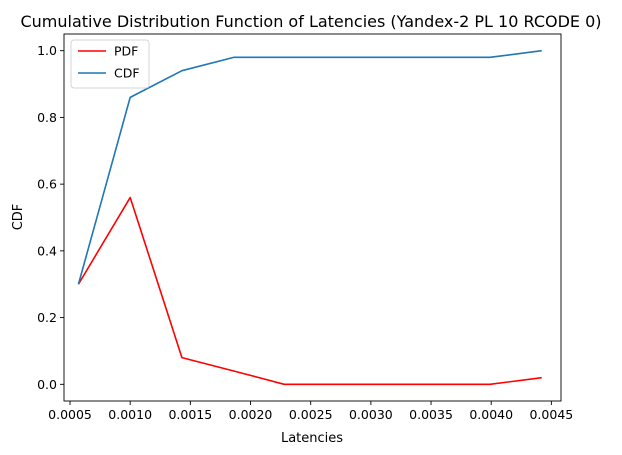 This screenshot has width=622, height=455. I want to click on x-tick-label: 0.0015, so click(190, 414).